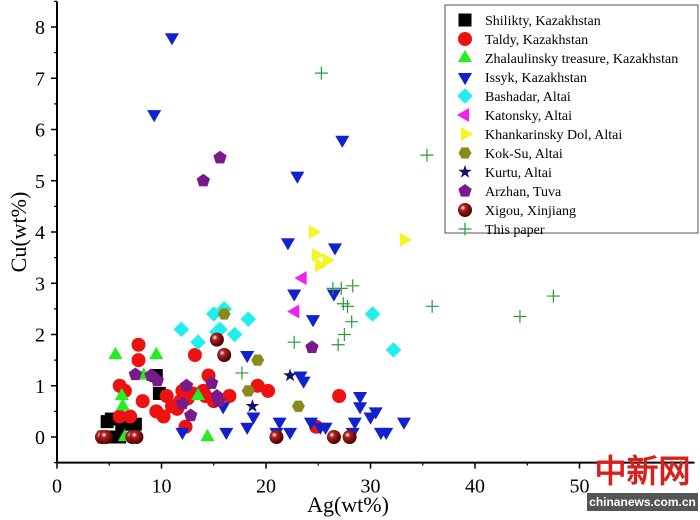  Describe the element at coordinates (523, 40) in the screenshot. I see `legend-item: Taldy, Kazakhstan` at that location.